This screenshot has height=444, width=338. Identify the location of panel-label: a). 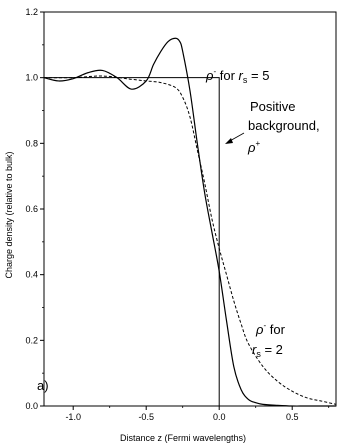
(43, 385).